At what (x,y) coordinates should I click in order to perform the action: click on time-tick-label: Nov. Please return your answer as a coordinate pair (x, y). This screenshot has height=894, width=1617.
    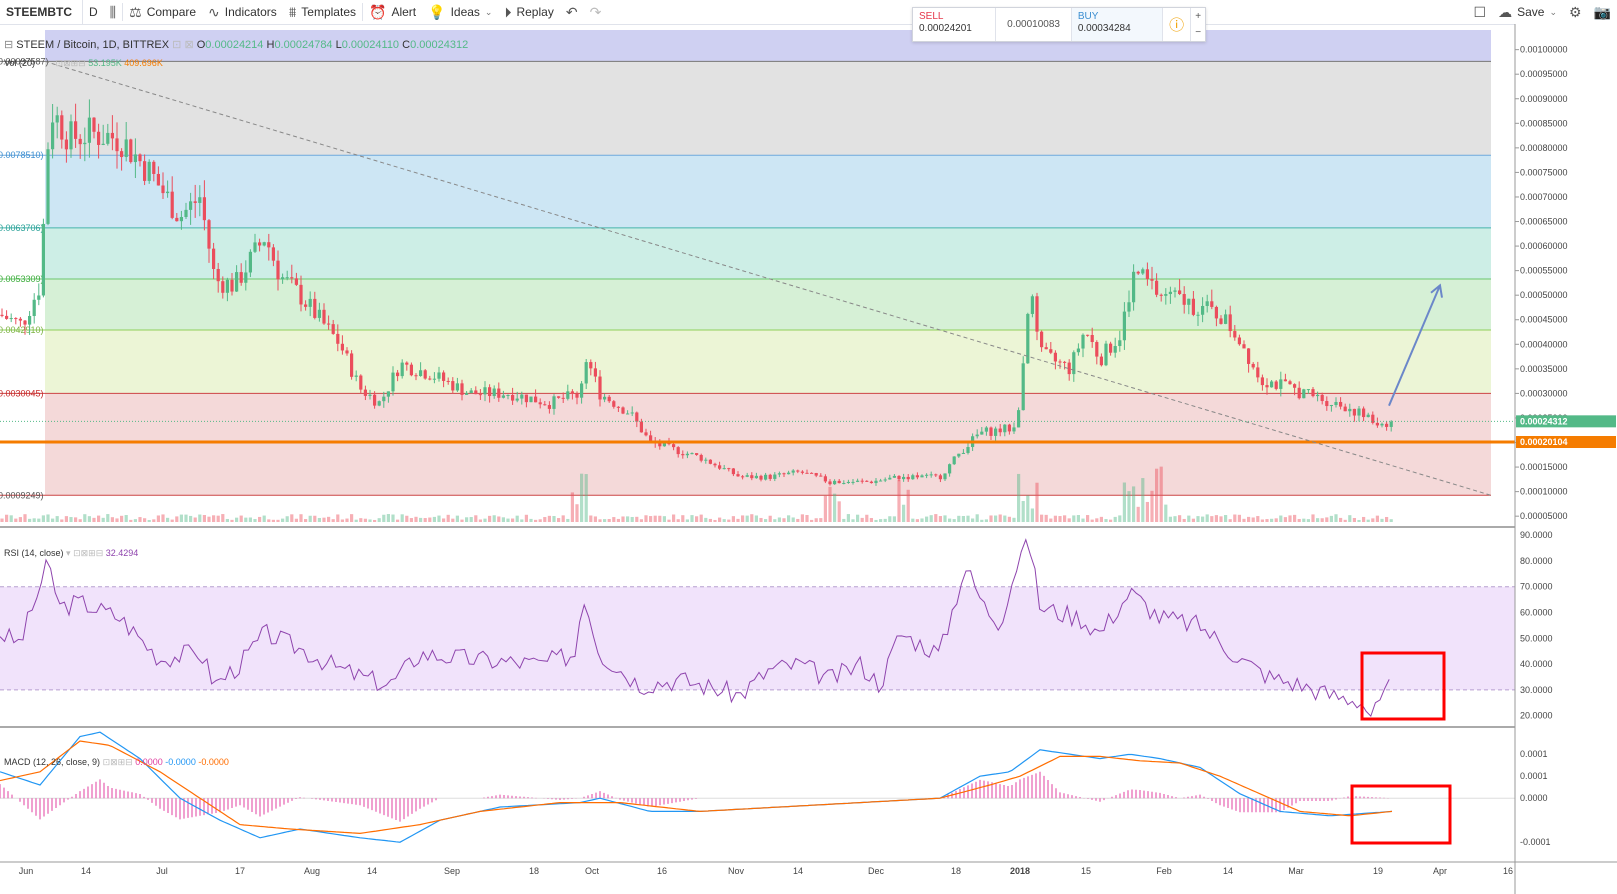
    Looking at the image, I should click on (736, 871).